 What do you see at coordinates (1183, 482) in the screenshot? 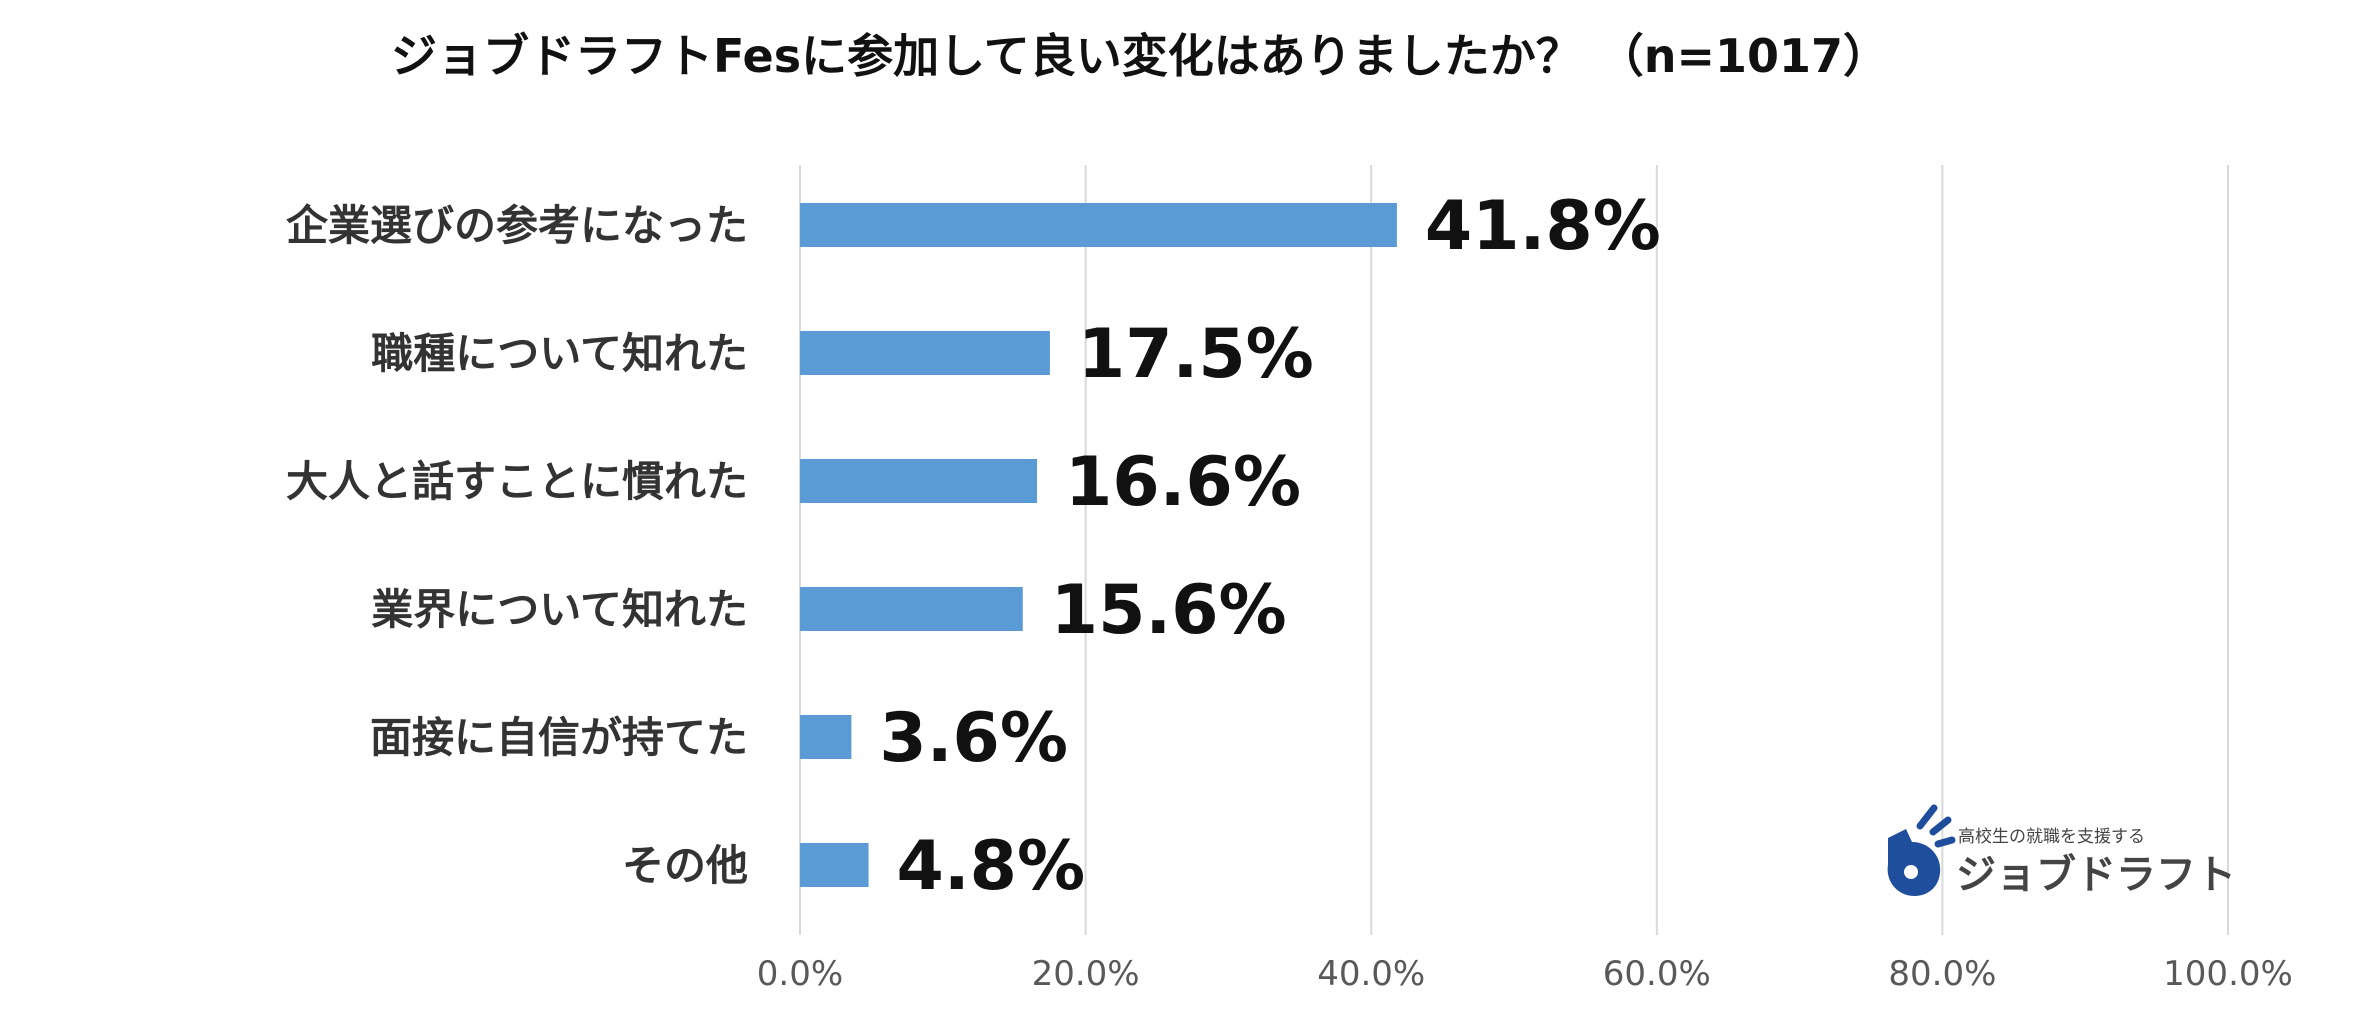
I see `data-label: 16.6%` at bounding box center [1183, 482].